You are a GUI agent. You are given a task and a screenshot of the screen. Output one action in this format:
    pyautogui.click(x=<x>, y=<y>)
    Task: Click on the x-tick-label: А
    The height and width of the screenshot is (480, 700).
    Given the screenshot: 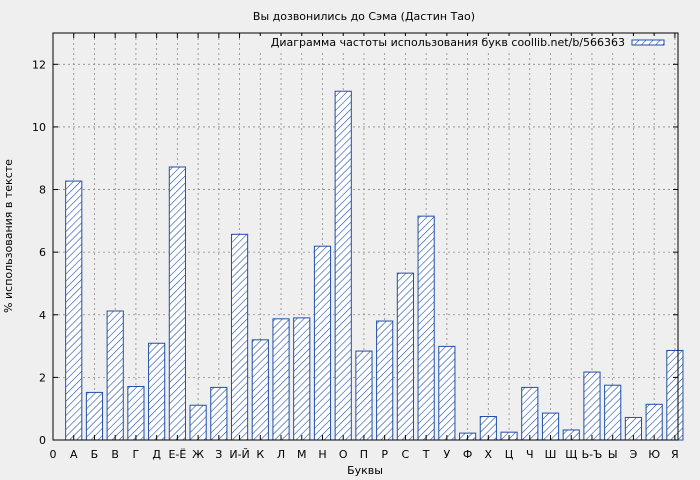 What is the action you would take?
    pyautogui.click(x=74, y=454)
    